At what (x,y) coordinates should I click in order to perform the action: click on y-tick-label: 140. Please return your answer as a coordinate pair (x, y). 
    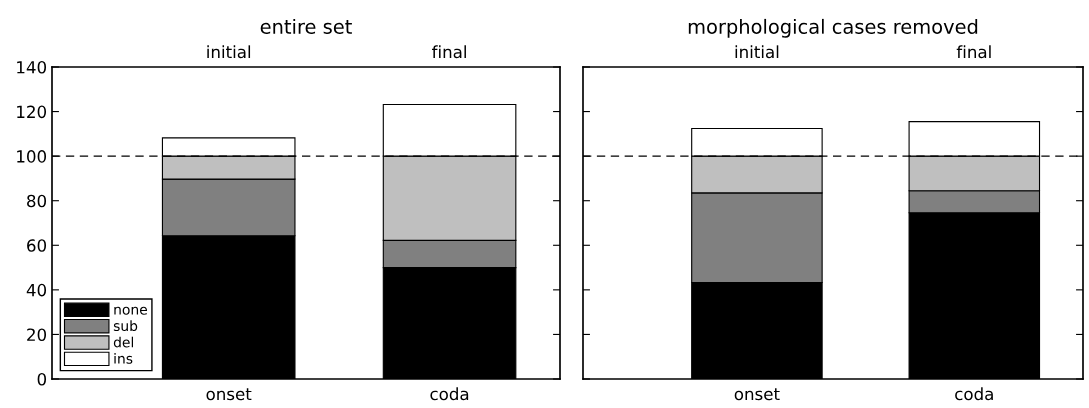
    Looking at the image, I should click on (32, 67).